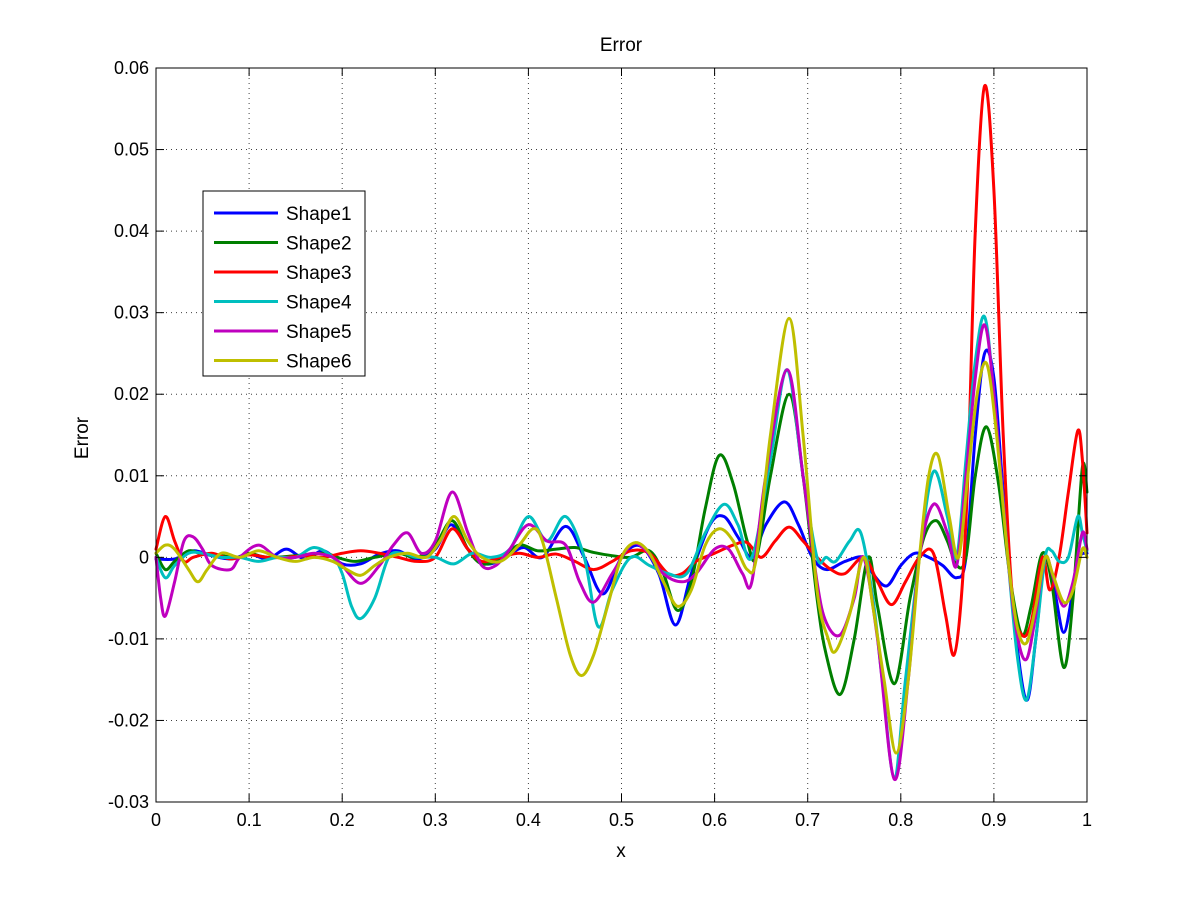  What do you see at coordinates (319, 244) in the screenshot?
I see `legend-label-shape2: Shape2` at bounding box center [319, 244].